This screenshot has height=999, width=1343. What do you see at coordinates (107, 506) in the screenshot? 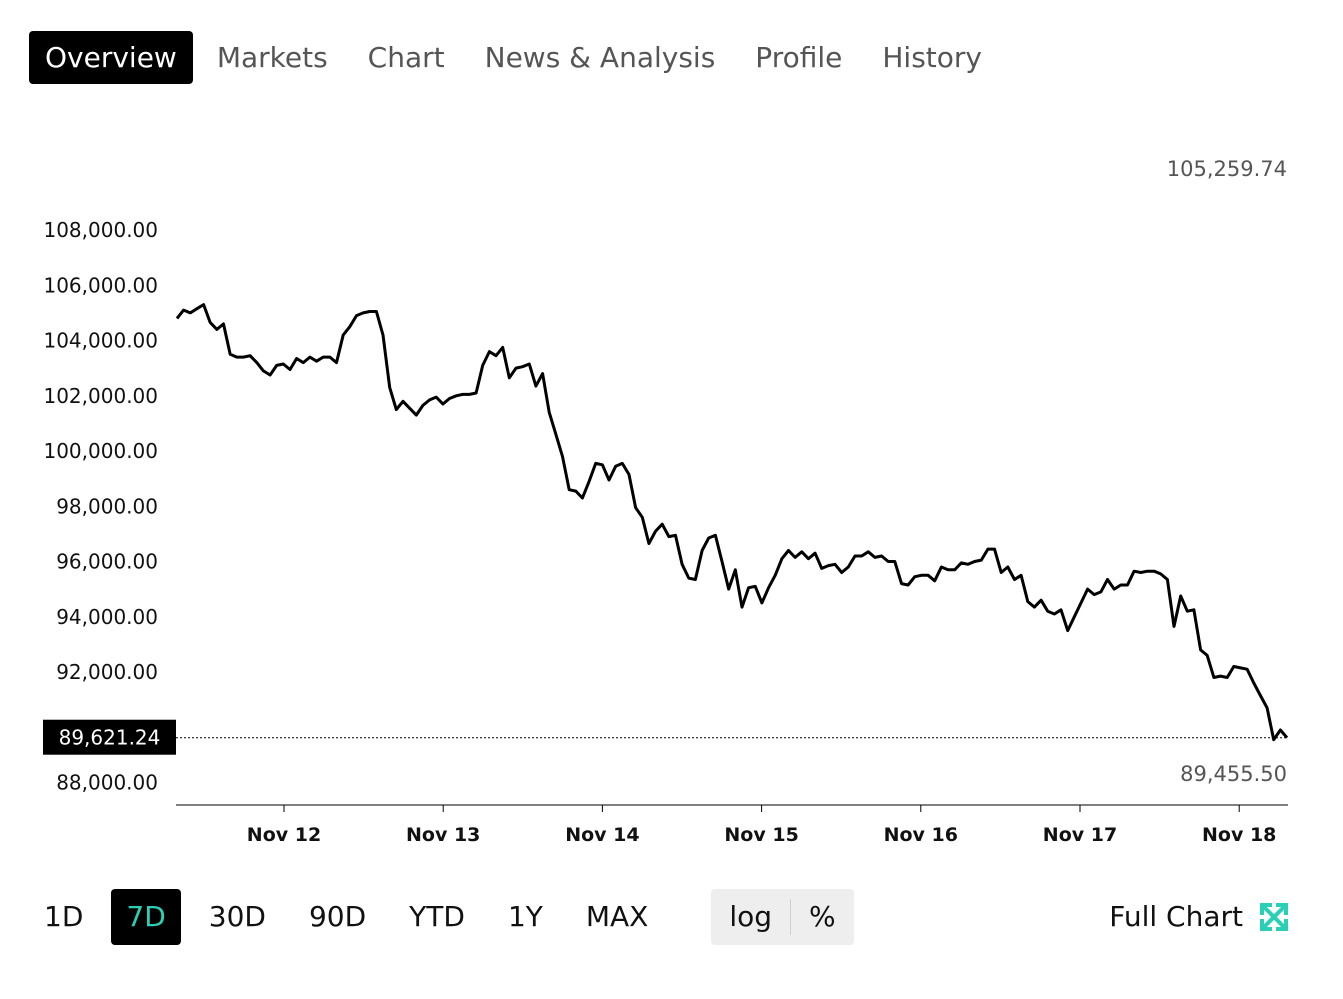
I see `y-tick-label: 98,000.00` at bounding box center [107, 506].